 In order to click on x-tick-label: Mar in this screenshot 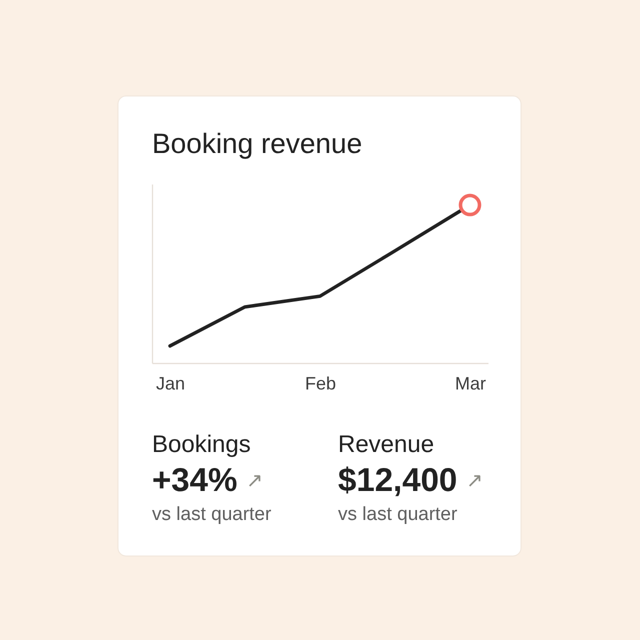, I will do `click(470, 384)`.